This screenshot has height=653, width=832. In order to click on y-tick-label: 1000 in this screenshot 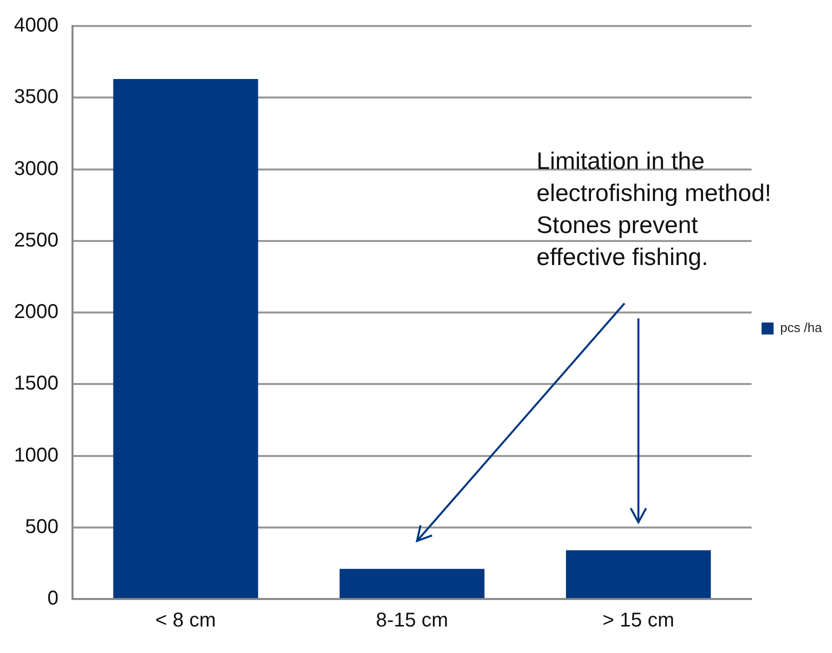, I will do `click(36, 455)`.